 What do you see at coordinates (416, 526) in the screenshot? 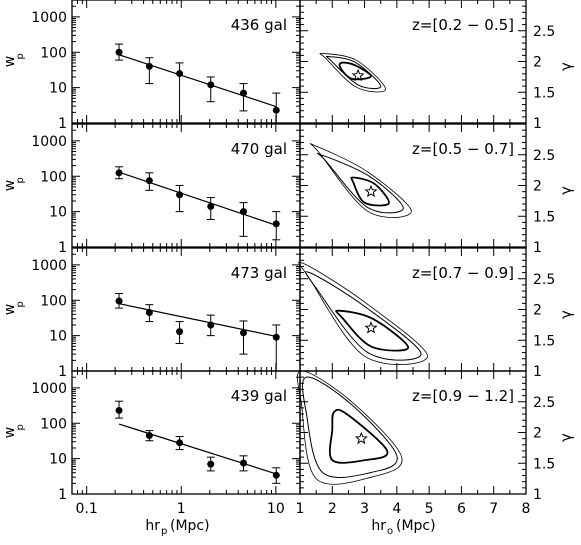
I see `right-xaxis-label-unit: (Mpc)` at bounding box center [416, 526].